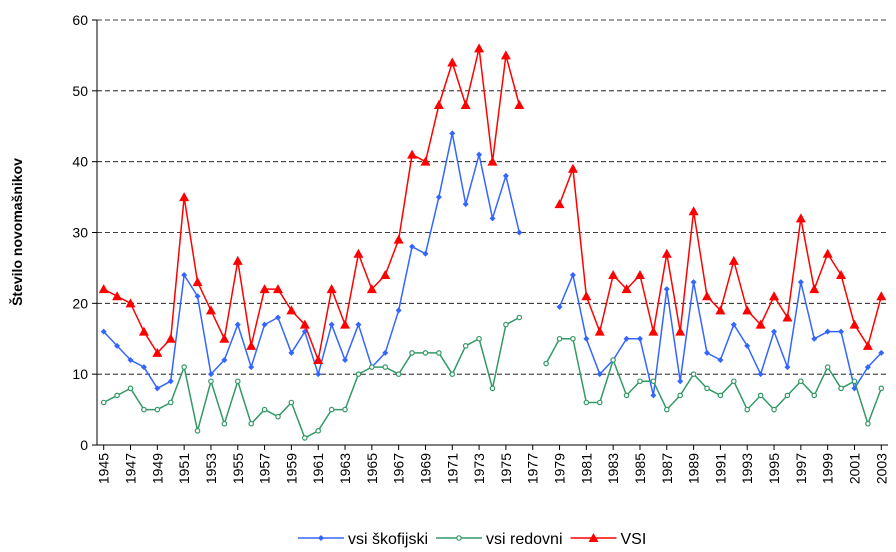  I want to click on x-tick-label: 1971, so click(452, 468).